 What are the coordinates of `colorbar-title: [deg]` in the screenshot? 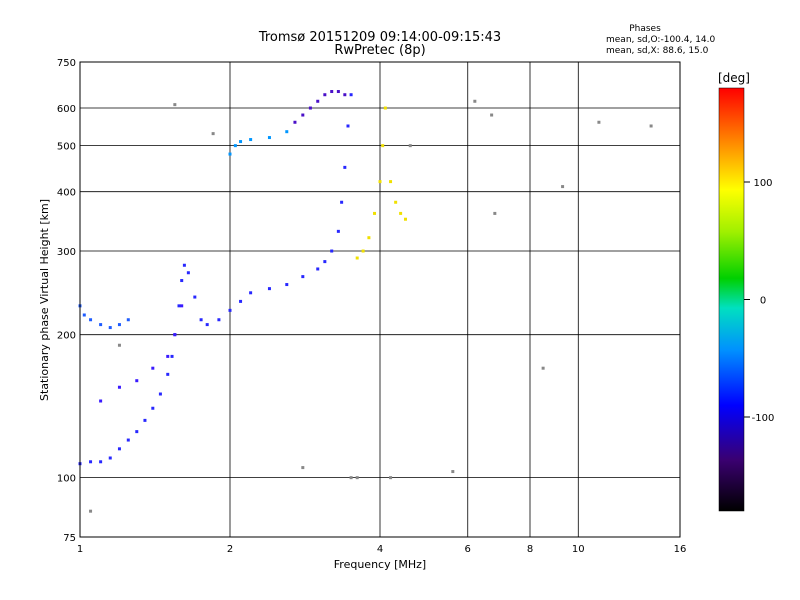 It's located at (734, 78).